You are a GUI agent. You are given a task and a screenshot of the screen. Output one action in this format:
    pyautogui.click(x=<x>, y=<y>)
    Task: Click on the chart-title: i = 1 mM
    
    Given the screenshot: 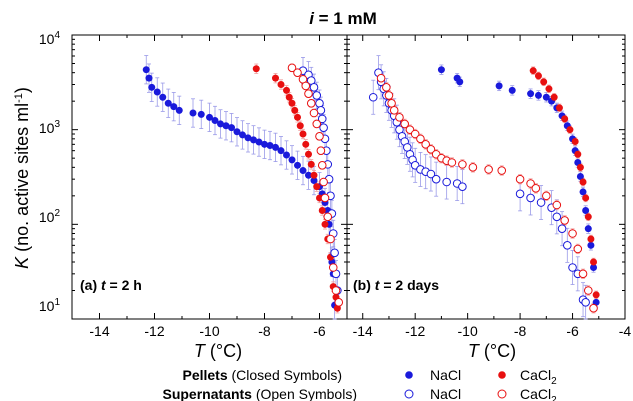 What is the action you would take?
    pyautogui.click(x=343, y=18)
    